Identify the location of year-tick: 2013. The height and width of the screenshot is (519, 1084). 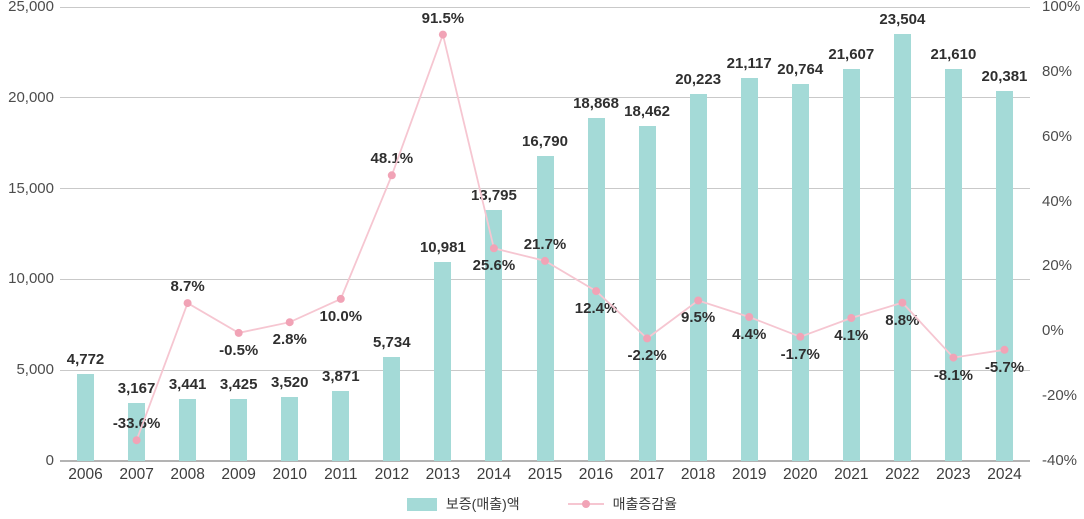
(443, 474).